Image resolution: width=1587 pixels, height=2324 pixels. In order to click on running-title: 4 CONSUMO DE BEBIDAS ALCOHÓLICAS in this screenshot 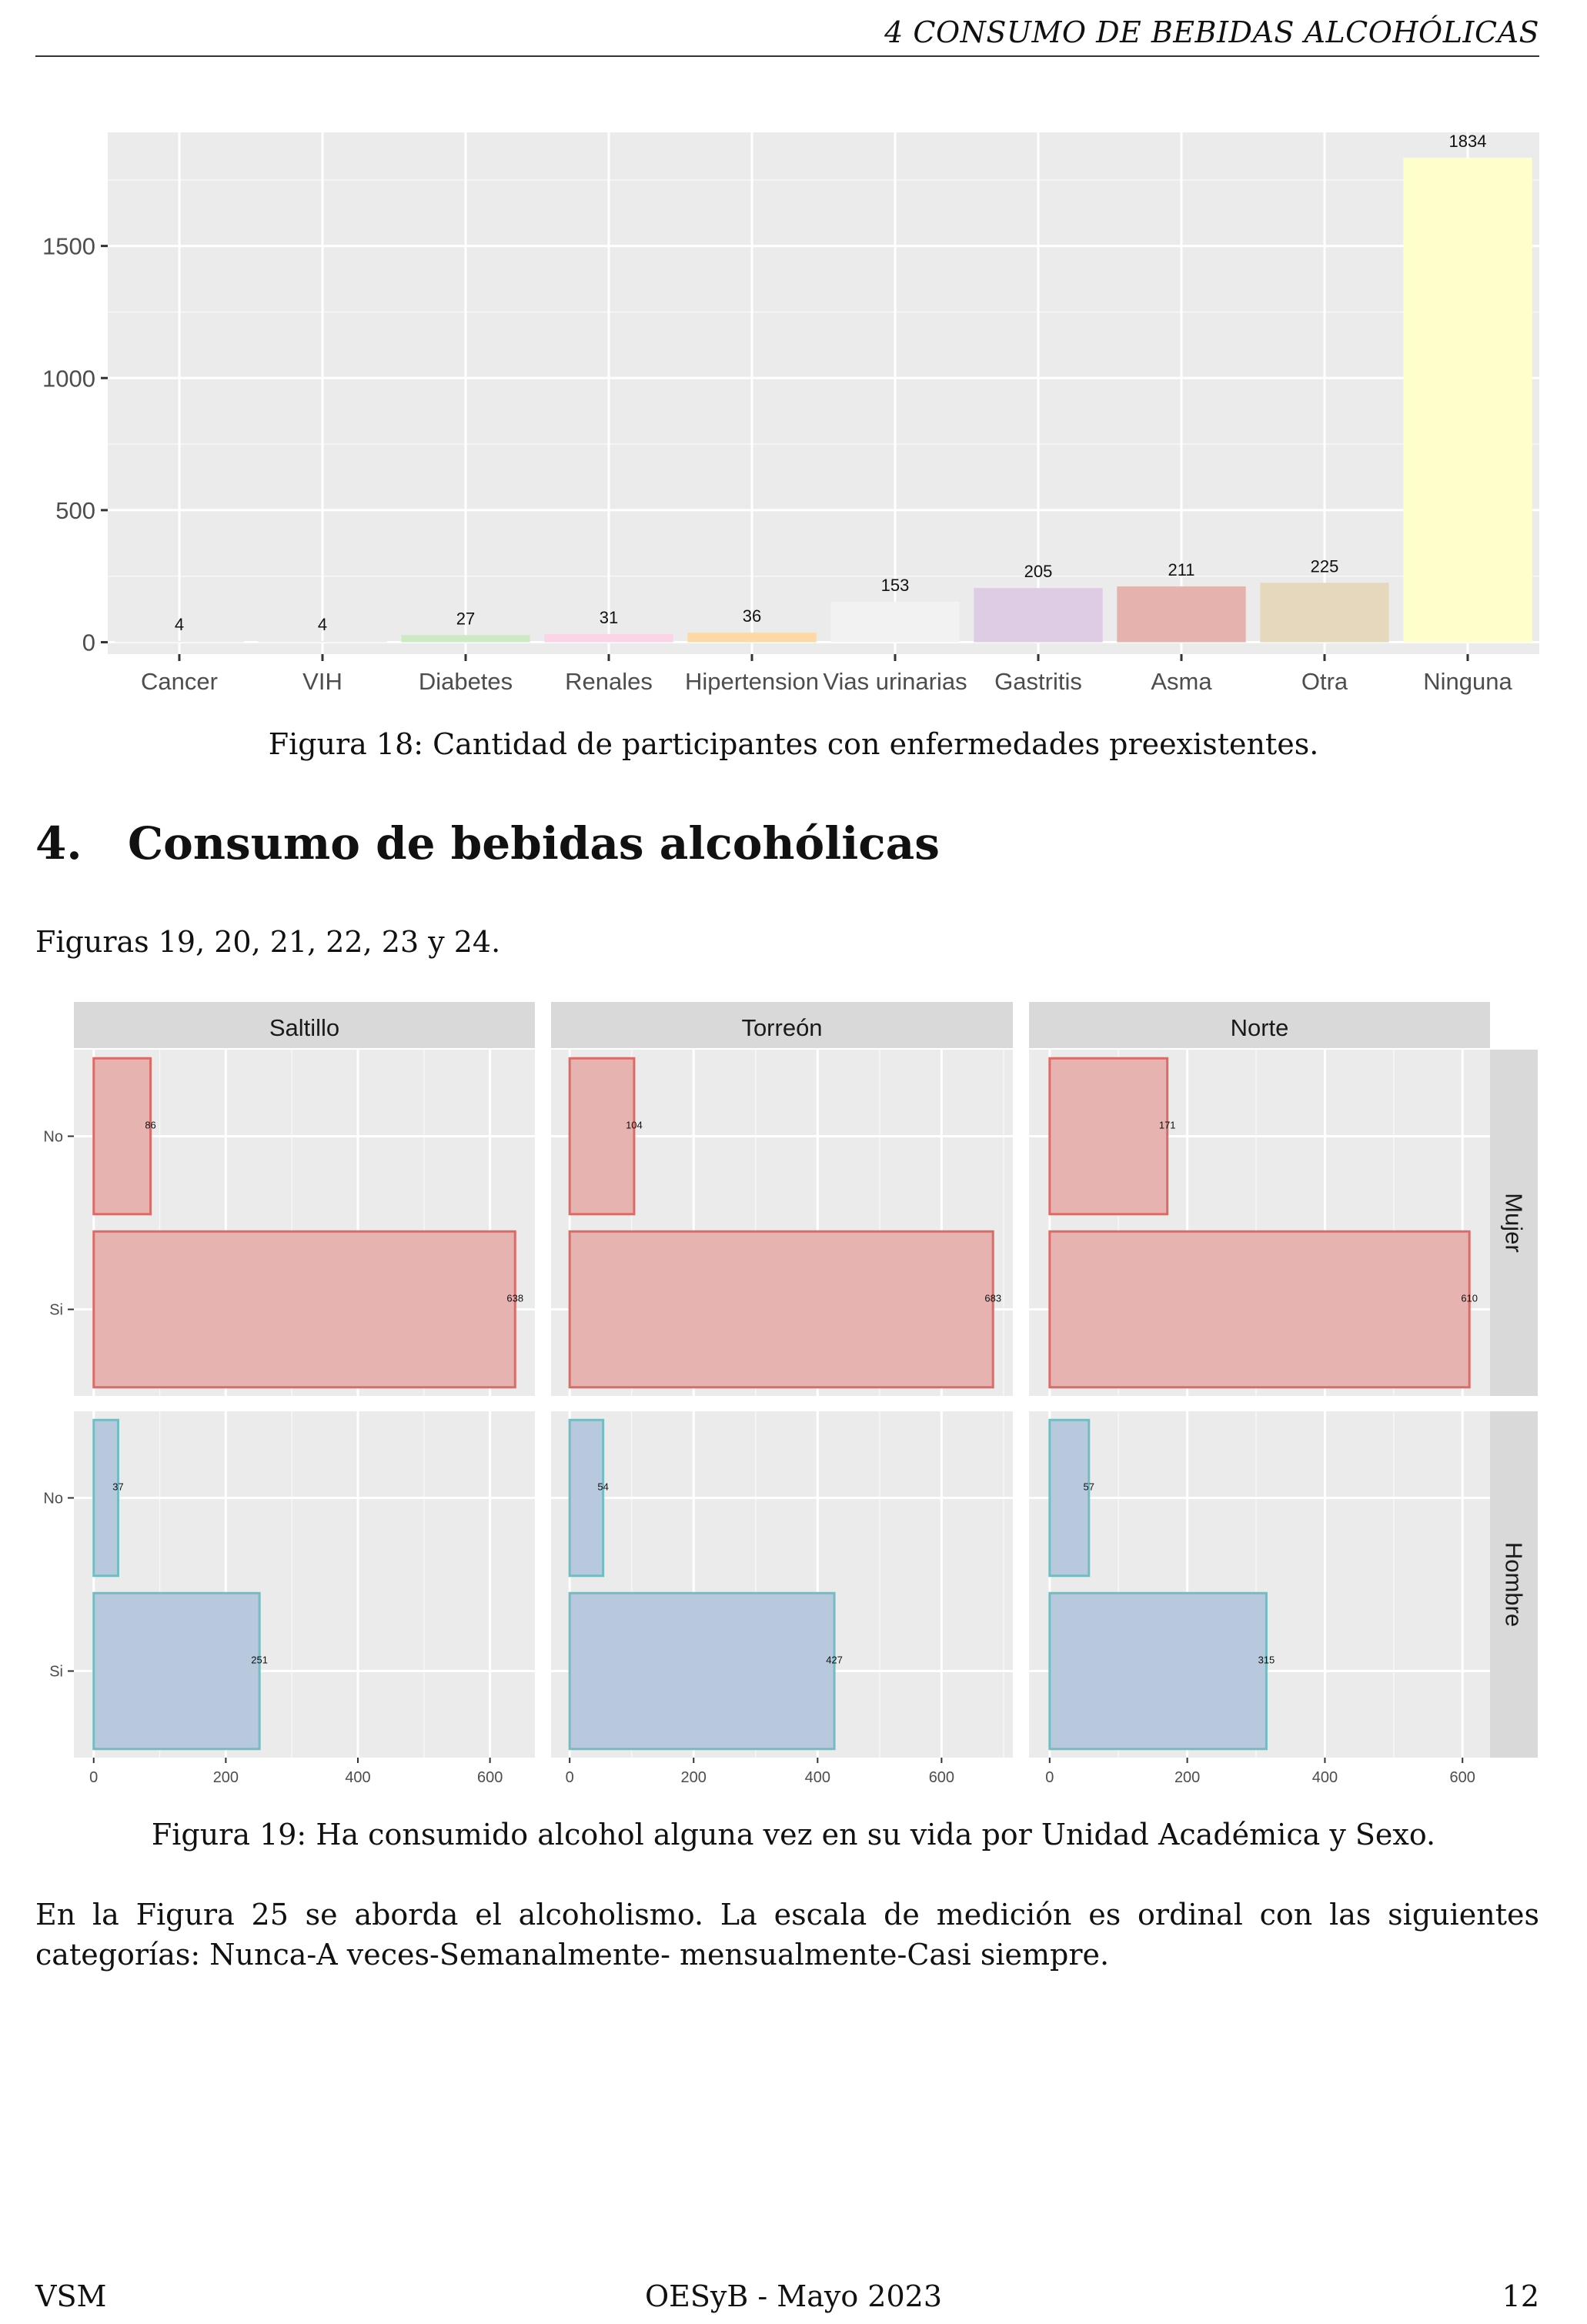, I will do `click(1211, 32)`.